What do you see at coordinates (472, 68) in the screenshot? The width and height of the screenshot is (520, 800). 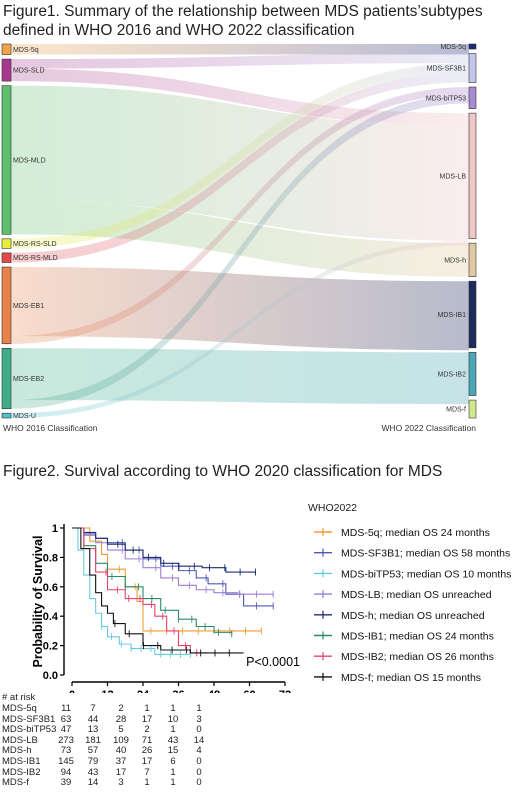 I see `right-node-MDS-SF3B1` at bounding box center [472, 68].